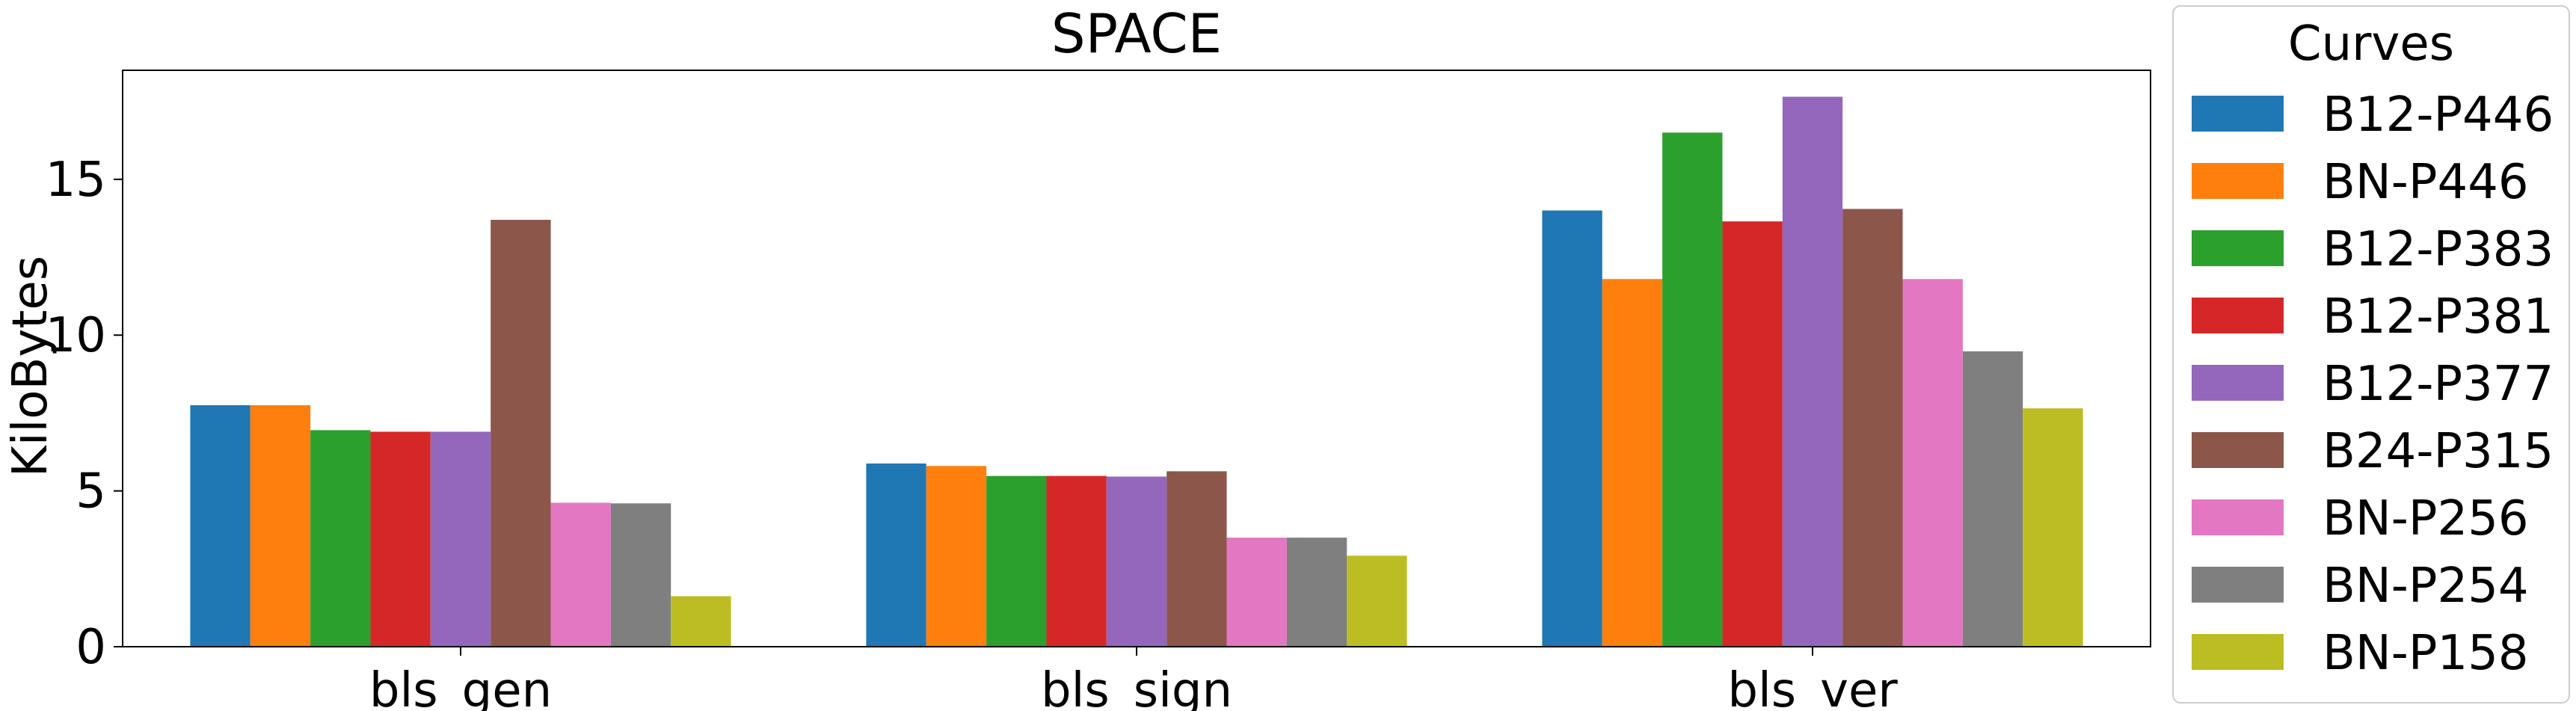 The image size is (2576, 711). What do you see at coordinates (2426, 183) in the screenshot?
I see `legend-entry-label: BN-P446` at bounding box center [2426, 183].